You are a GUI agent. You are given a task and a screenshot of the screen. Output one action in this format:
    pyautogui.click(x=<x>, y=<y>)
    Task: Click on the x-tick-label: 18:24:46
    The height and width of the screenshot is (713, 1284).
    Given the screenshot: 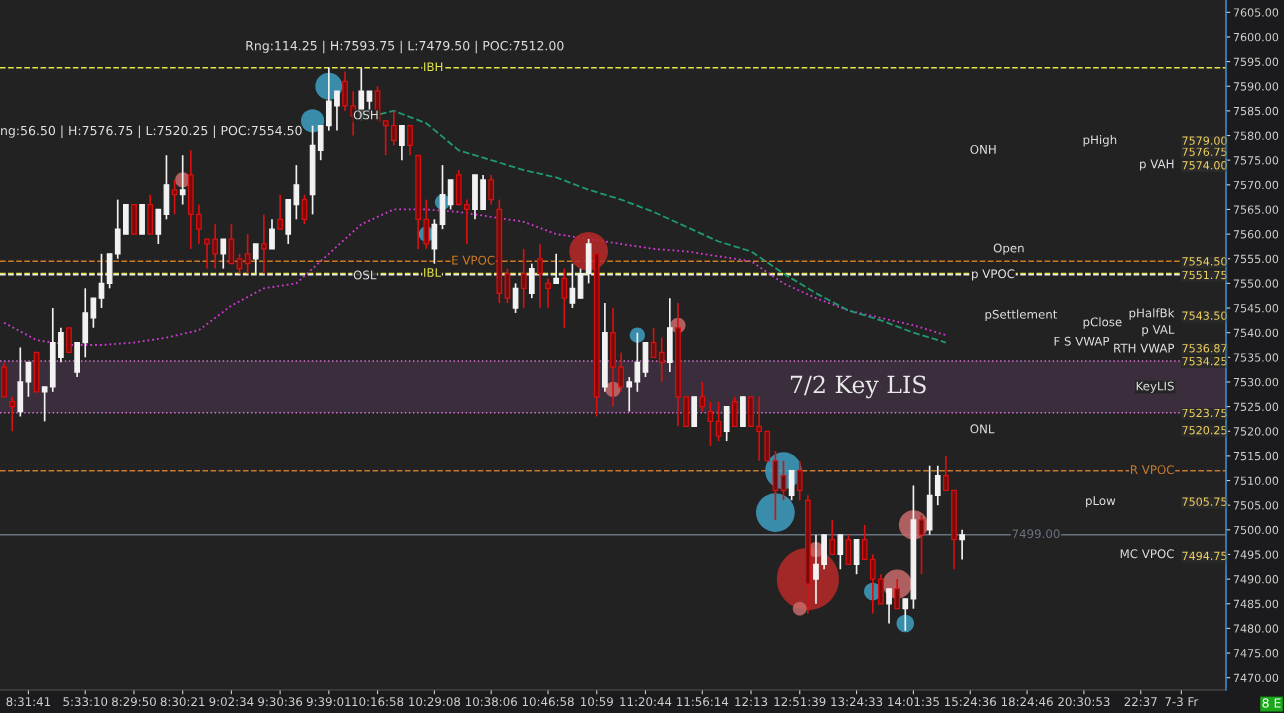 What is the action you would take?
    pyautogui.click(x=1027, y=702)
    